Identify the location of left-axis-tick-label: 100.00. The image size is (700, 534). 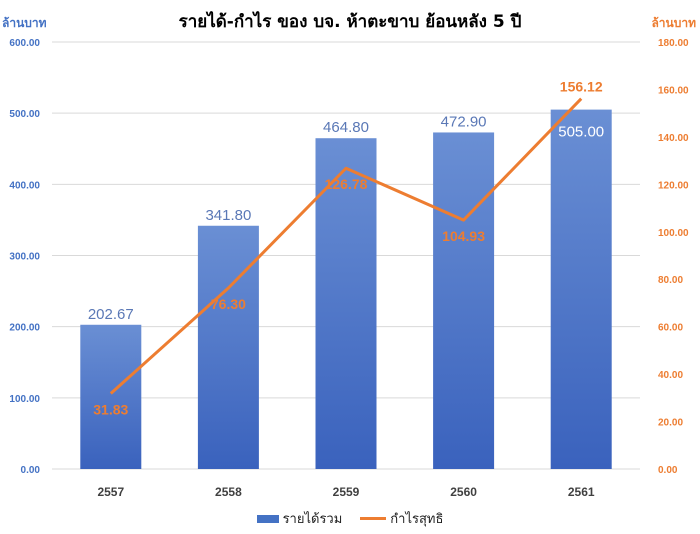
(24, 399).